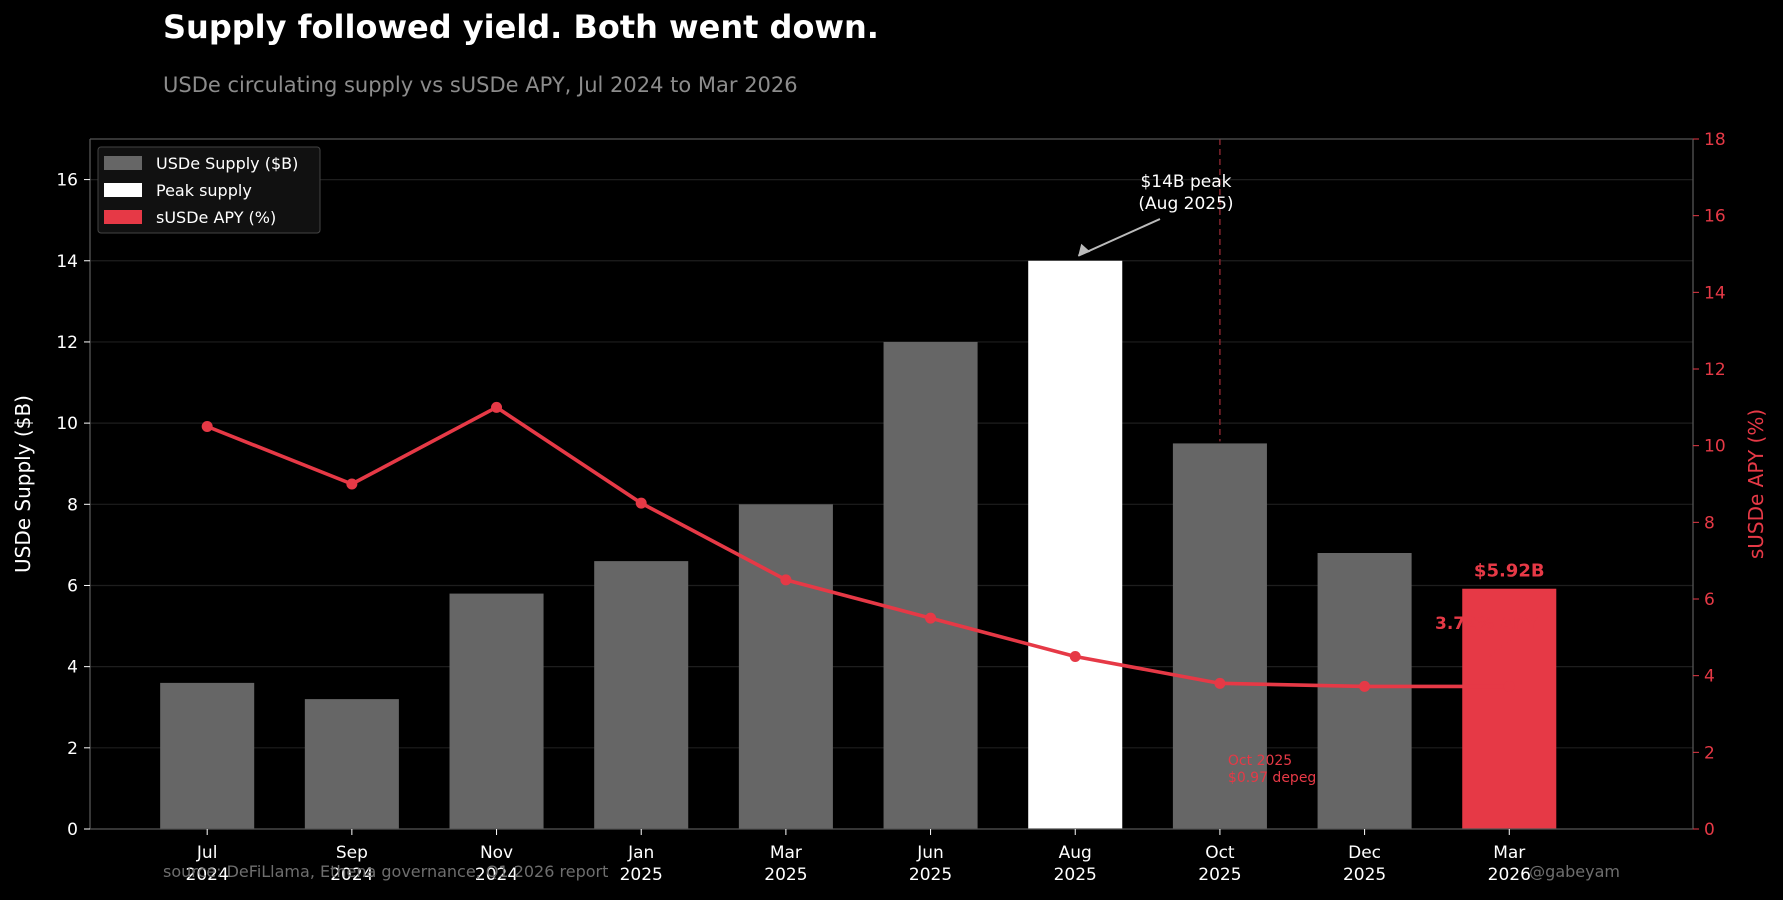 This screenshot has width=1783, height=900. What do you see at coordinates (1715, 140) in the screenshot?
I see `y2-tick-label: 18` at bounding box center [1715, 140].